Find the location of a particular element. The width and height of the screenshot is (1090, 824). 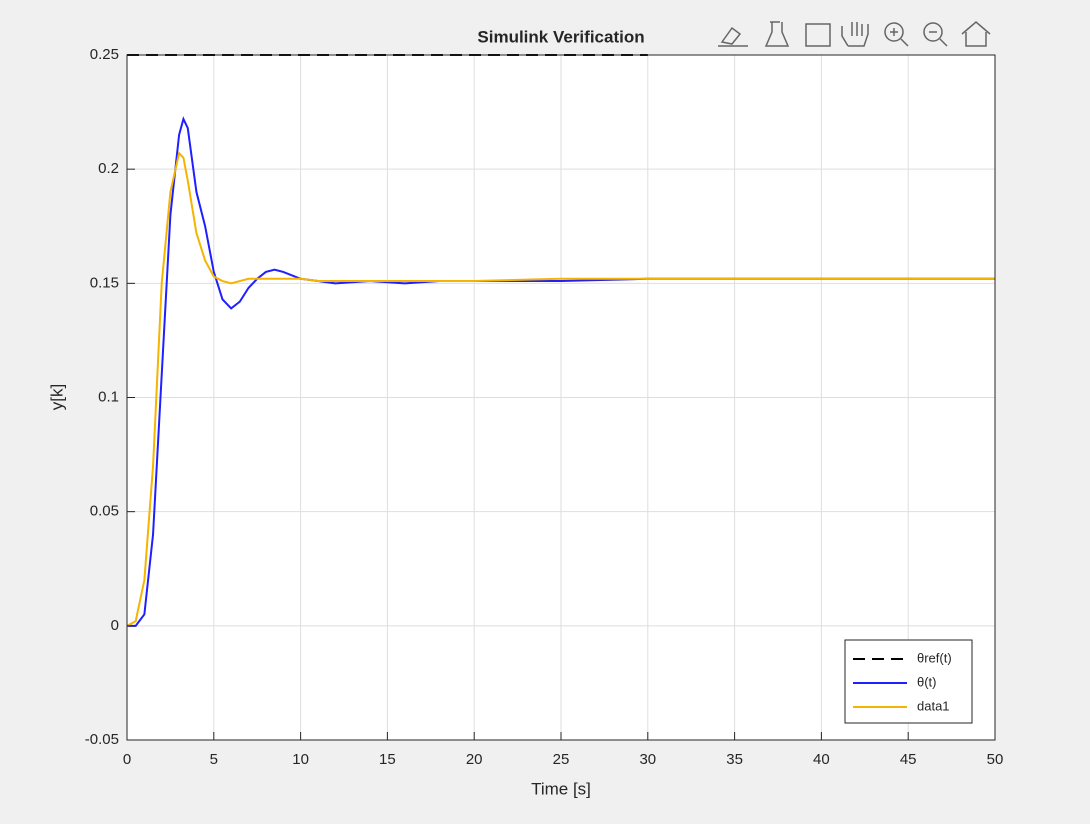

x-tick-label: 30 is located at coordinates (647, 759).